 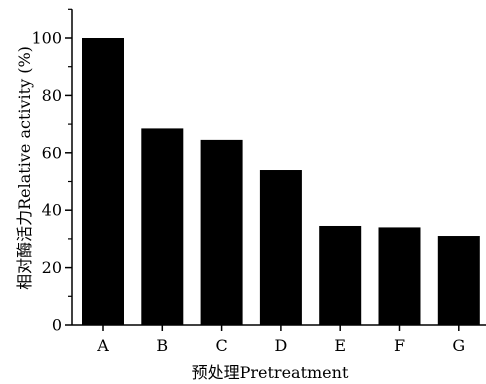 What do you see at coordinates (340, 345) in the screenshot?
I see `x-tick-label-E: E` at bounding box center [340, 345].